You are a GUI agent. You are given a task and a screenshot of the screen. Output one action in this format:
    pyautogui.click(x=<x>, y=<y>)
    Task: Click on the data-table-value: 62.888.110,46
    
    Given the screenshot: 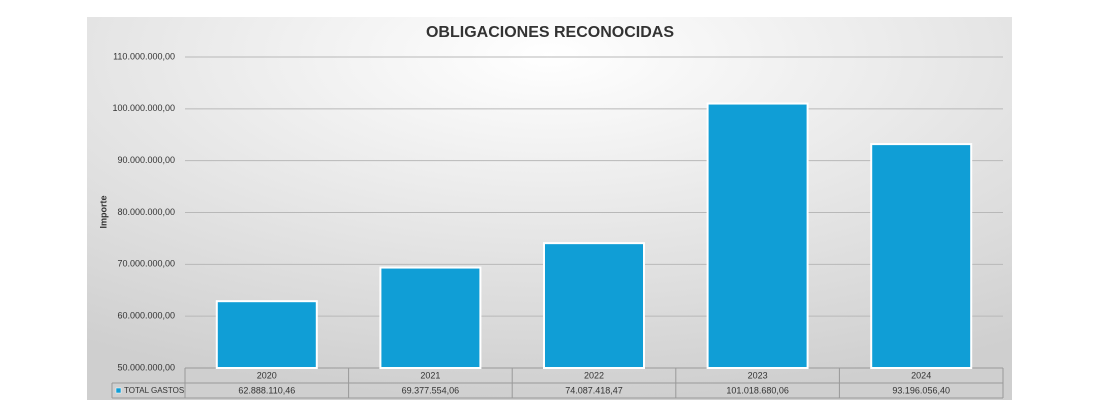 What is the action you would take?
    pyautogui.click(x=266, y=390)
    